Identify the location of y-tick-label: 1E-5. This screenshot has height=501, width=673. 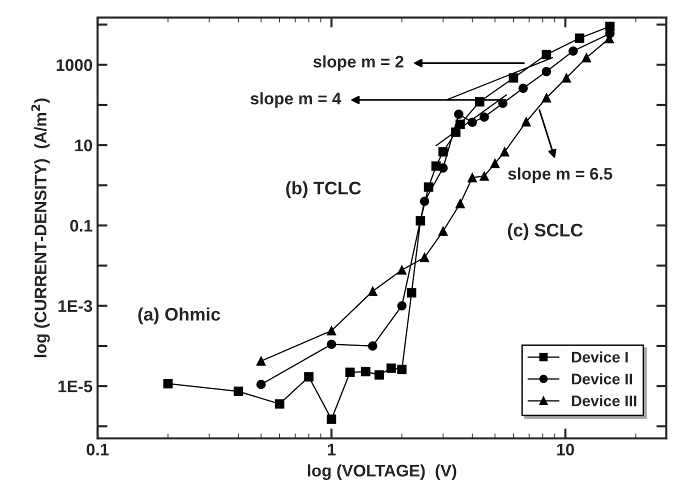
(75, 386).